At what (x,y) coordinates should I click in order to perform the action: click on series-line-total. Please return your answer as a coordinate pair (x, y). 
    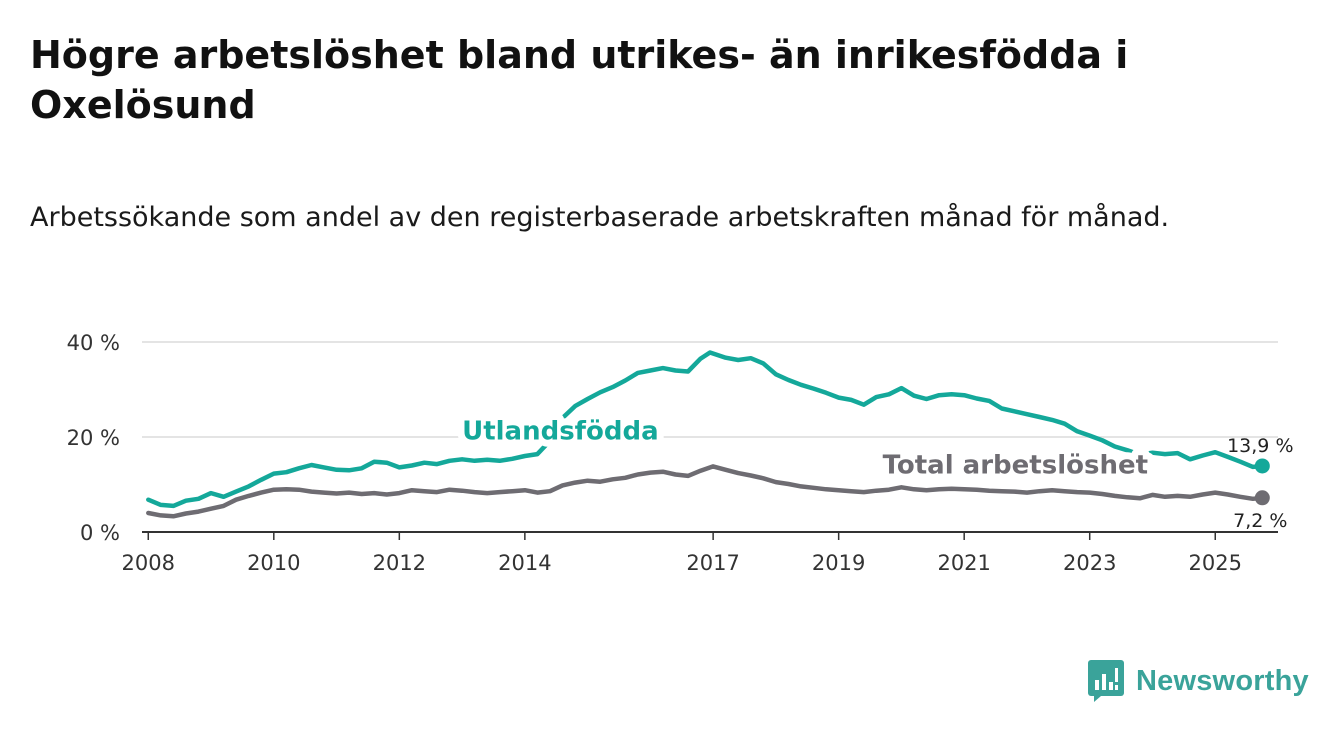
    Looking at the image, I should click on (705, 491).